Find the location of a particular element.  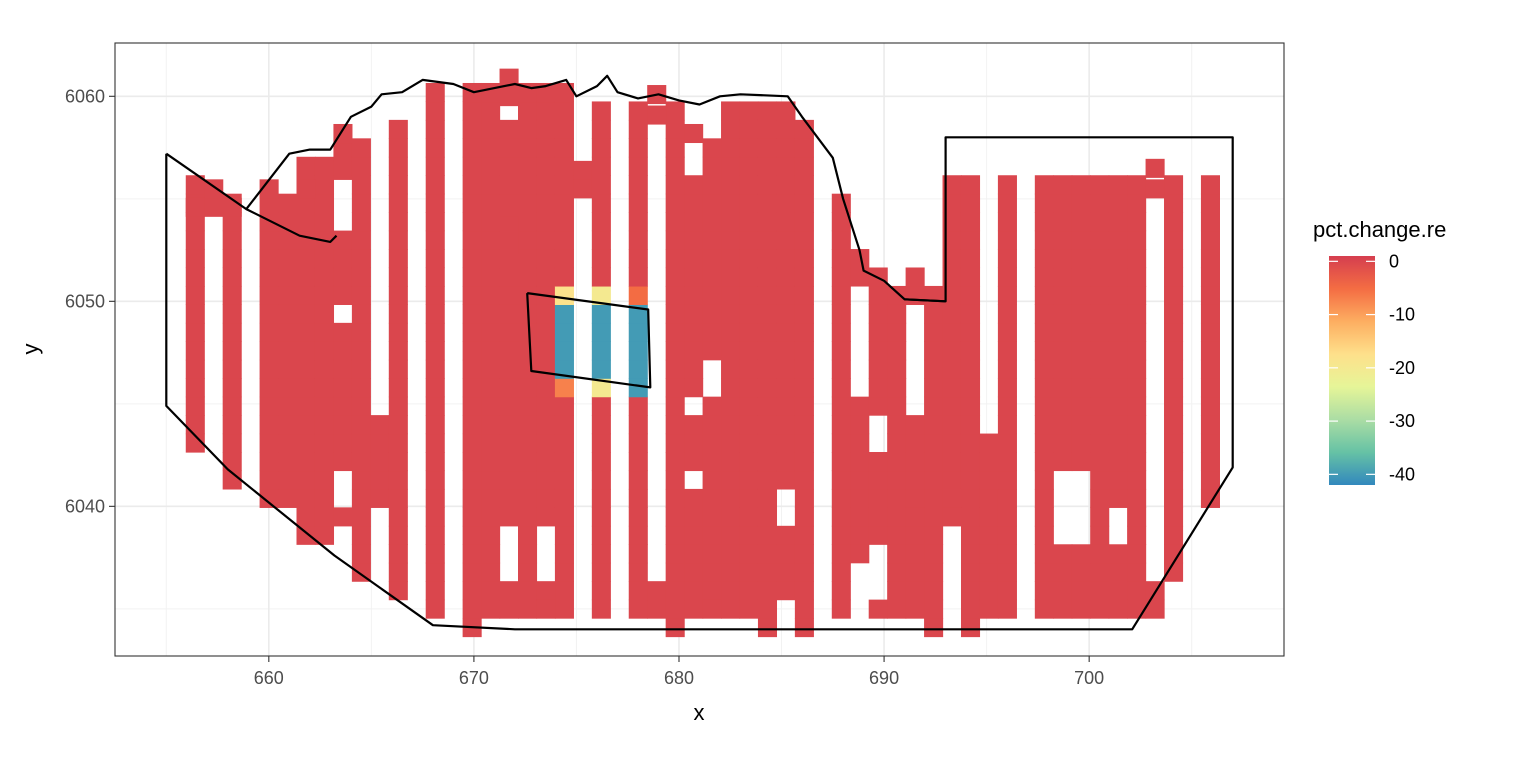

legend: pct.change.re 0 -10 -20 -30 -40 is located at coordinates (1379, 351).